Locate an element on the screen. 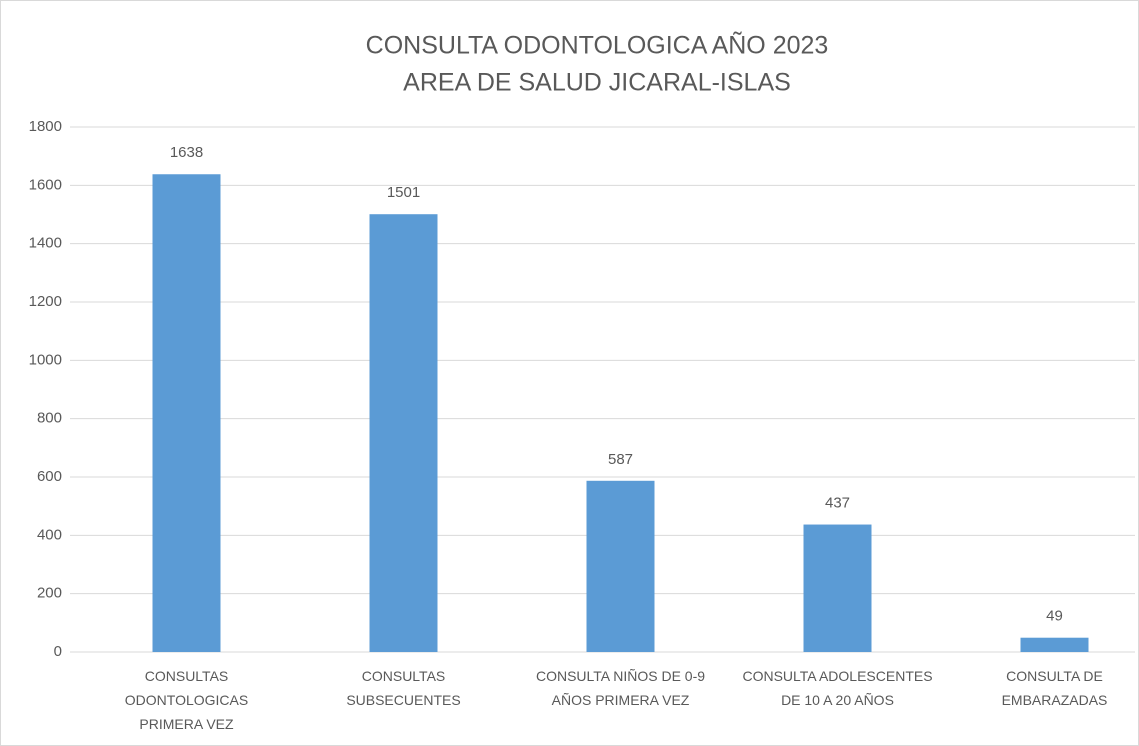  chart-title: CONSULTA ODONTOLOGICA AÑO 2023 is located at coordinates (597, 45).